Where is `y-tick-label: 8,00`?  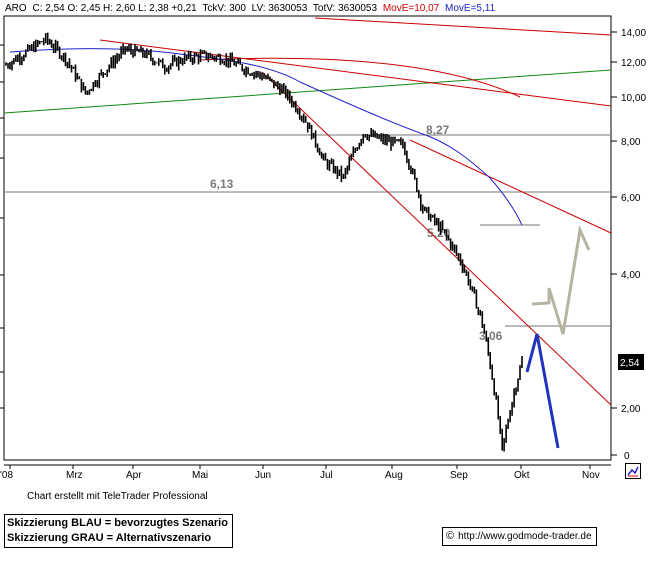
y-tick-label: 8,00 is located at coordinates (631, 142).